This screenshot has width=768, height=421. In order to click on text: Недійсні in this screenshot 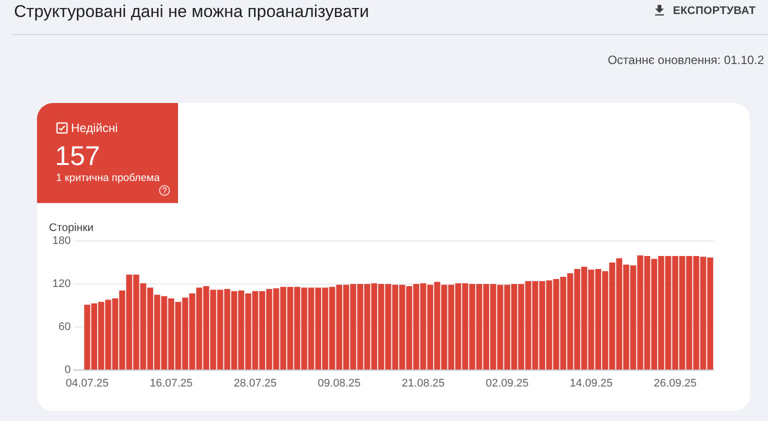, I will do `click(94, 128)`.